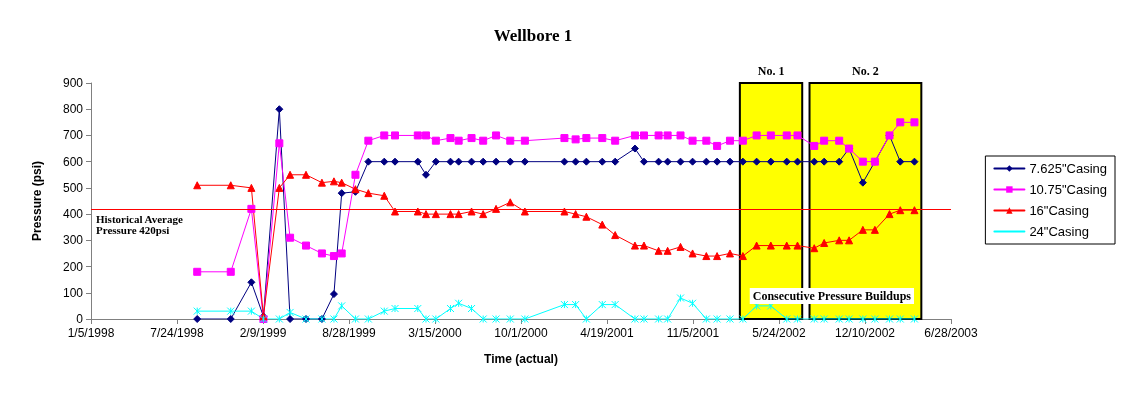 The width and height of the screenshot is (1127, 400). What do you see at coordinates (73, 109) in the screenshot?
I see `y-tick-label: 800` at bounding box center [73, 109].